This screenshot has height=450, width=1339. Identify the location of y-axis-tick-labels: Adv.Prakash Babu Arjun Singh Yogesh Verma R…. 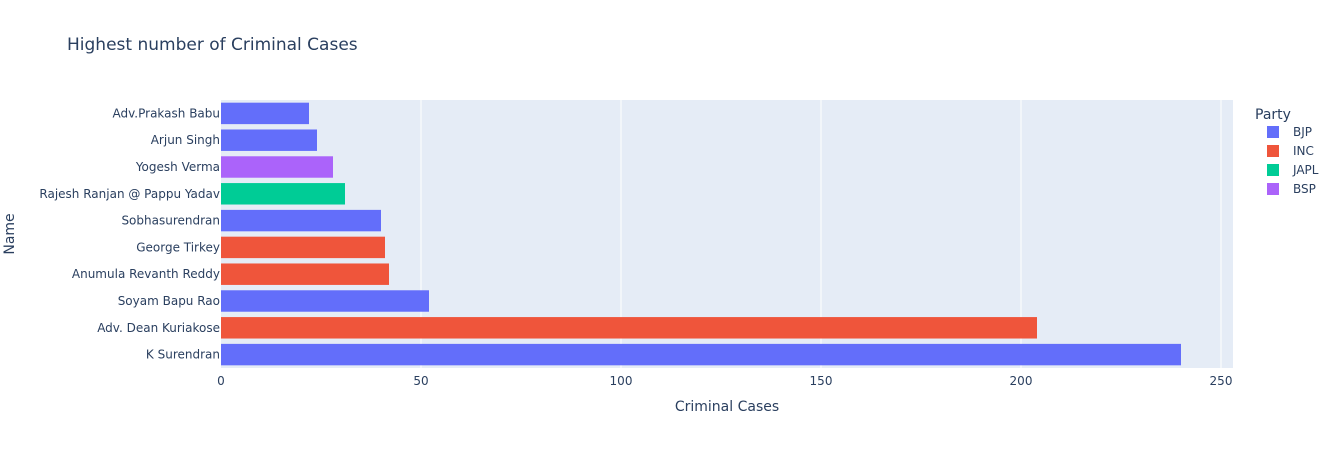
(129, 233).